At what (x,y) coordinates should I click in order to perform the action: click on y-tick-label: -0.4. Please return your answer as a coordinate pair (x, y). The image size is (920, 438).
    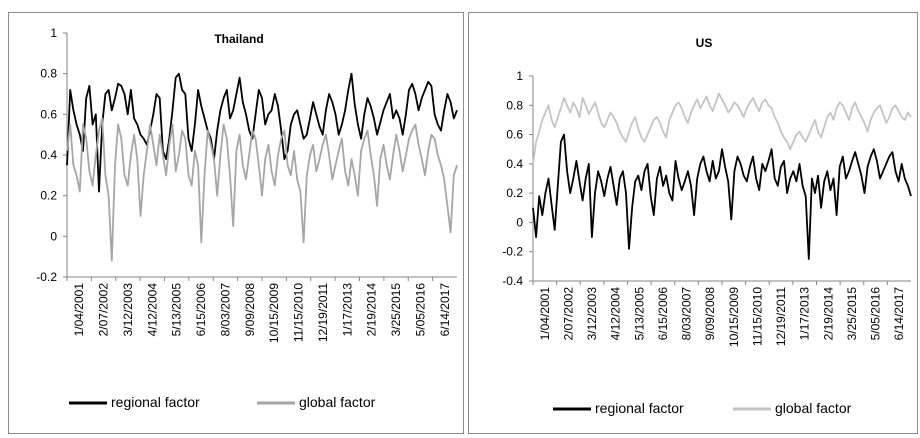
    Looking at the image, I should click on (512, 281).